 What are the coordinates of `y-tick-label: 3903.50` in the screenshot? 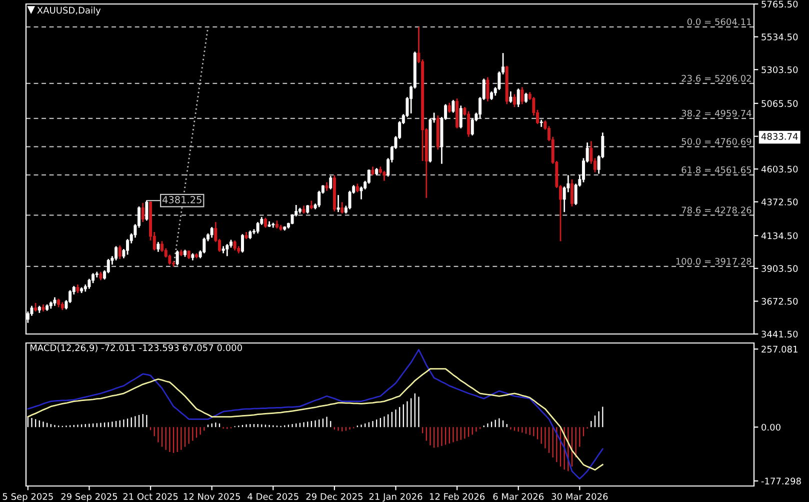 It's located at (780, 268).